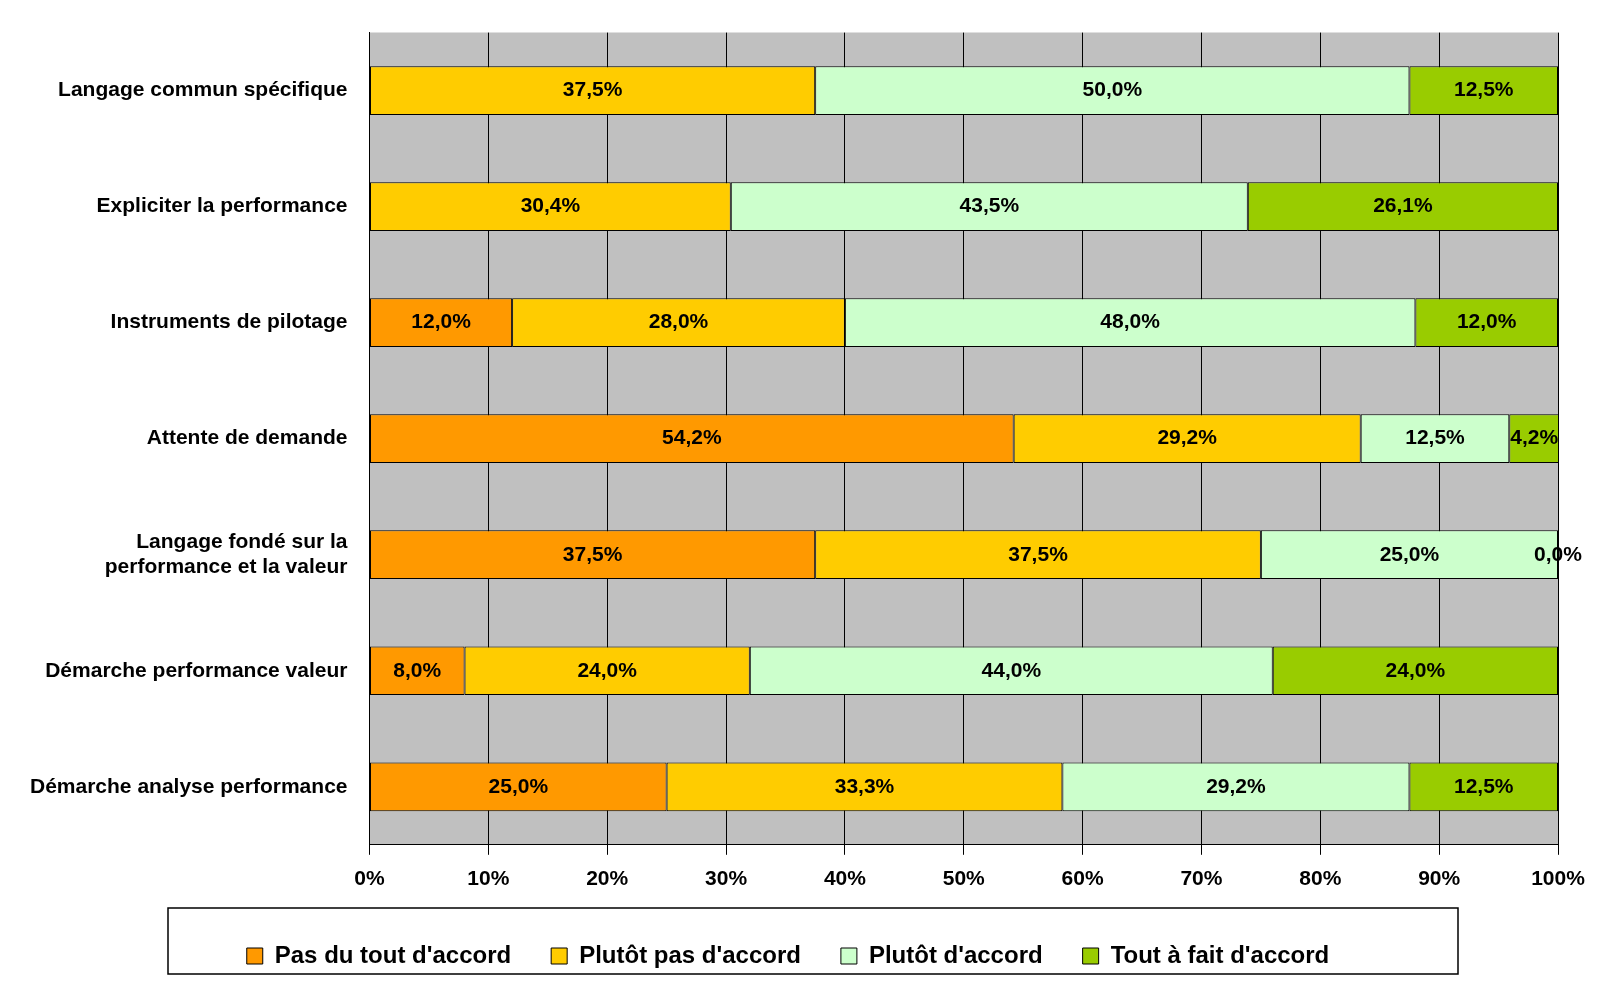  I want to click on x-tick-label: 40%, so click(845, 878).